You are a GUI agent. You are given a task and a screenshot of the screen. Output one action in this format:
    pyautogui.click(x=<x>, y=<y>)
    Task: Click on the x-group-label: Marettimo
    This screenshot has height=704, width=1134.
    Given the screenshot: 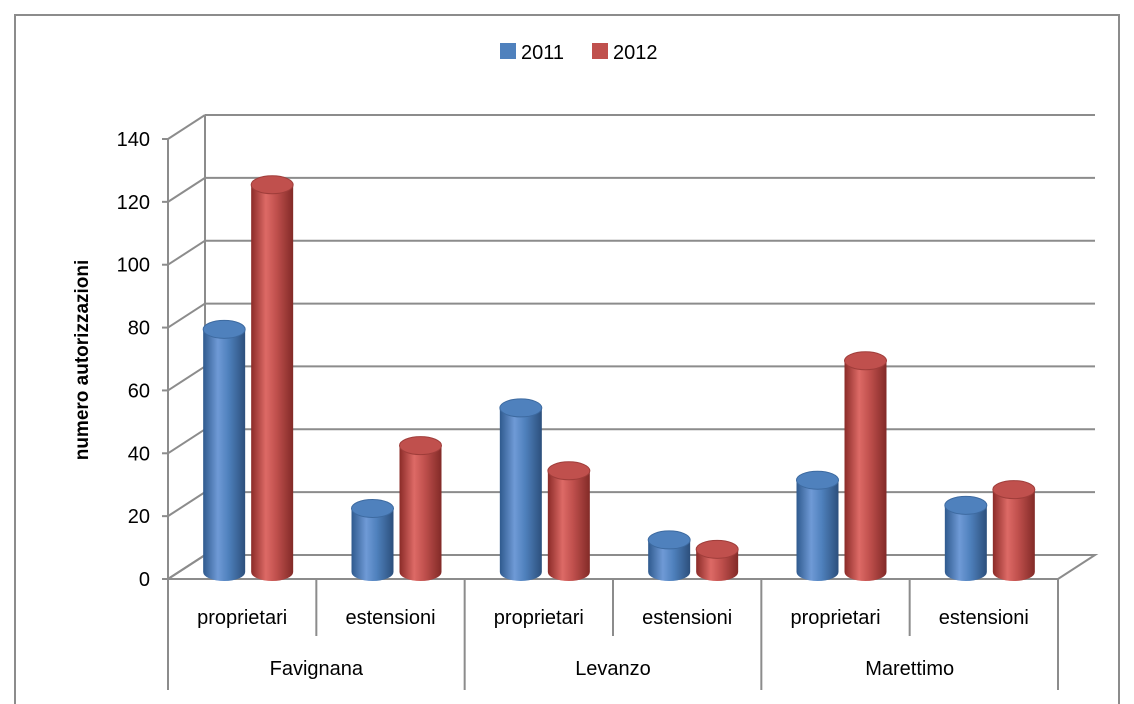 What is the action you would take?
    pyautogui.click(x=909, y=669)
    